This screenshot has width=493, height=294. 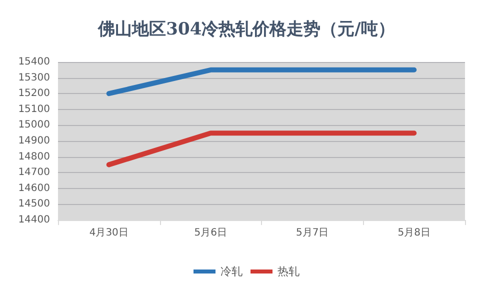 What do you see at coordinates (34, 109) in the screenshot?
I see `y-tick-label: 15100` at bounding box center [34, 109].